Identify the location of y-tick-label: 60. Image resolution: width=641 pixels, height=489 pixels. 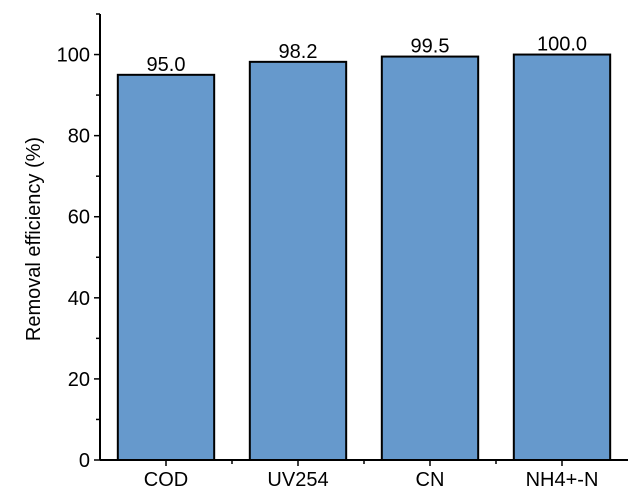
(79, 218).